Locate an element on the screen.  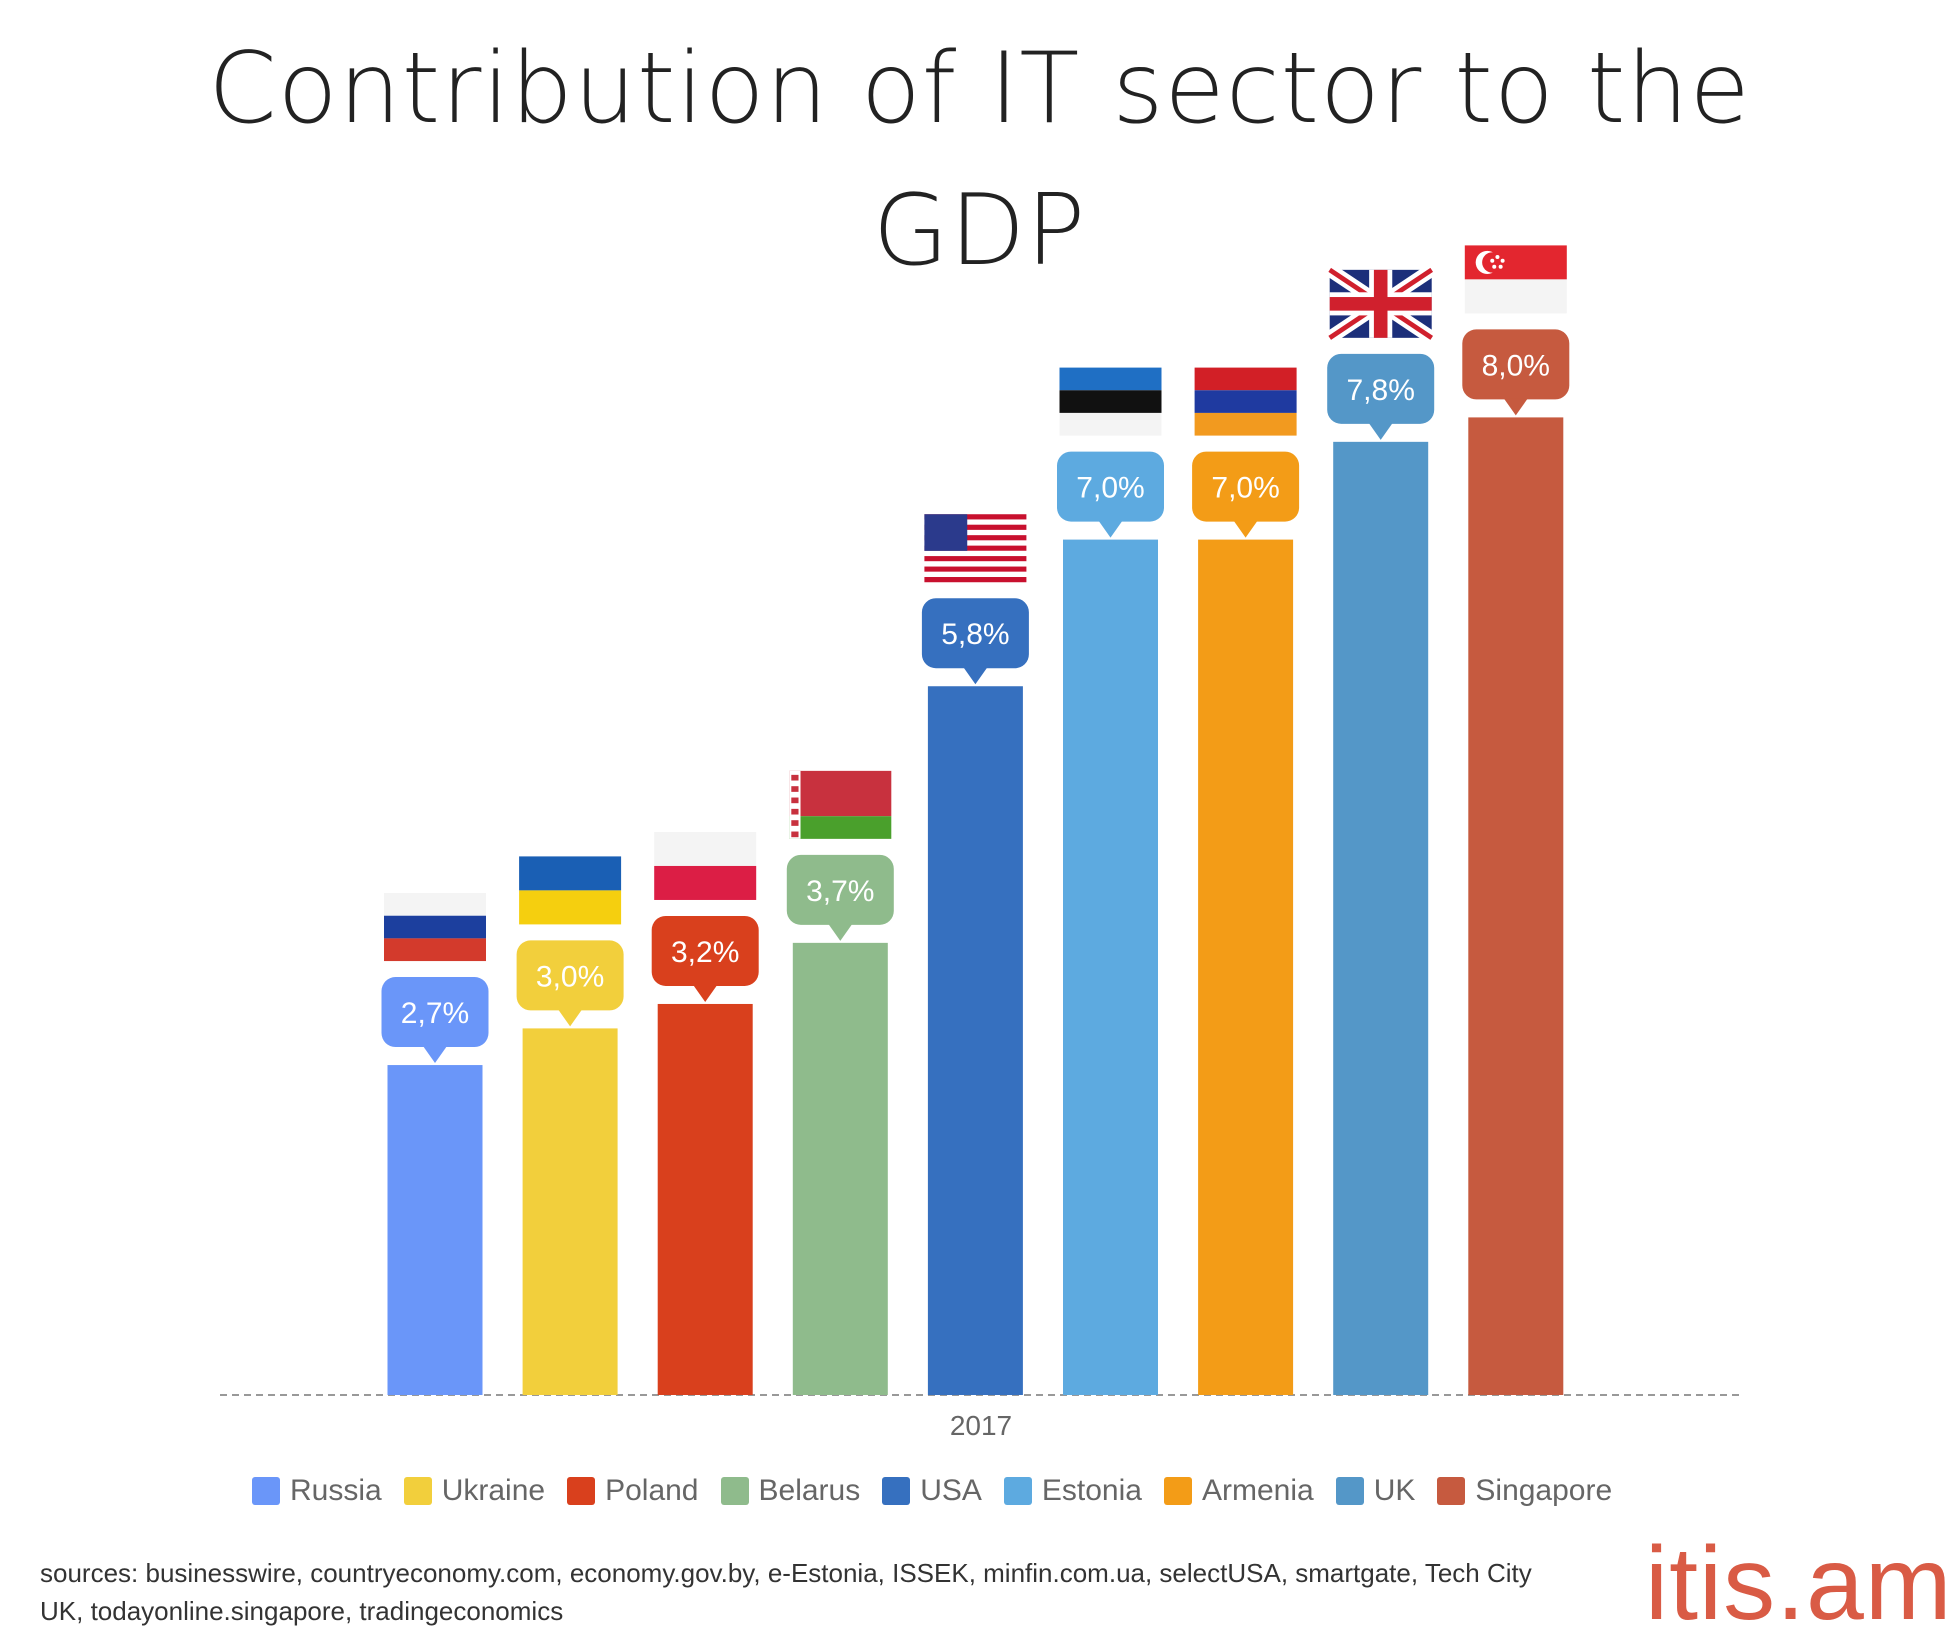
chart-title-line2: GDP is located at coordinates (979, 231).